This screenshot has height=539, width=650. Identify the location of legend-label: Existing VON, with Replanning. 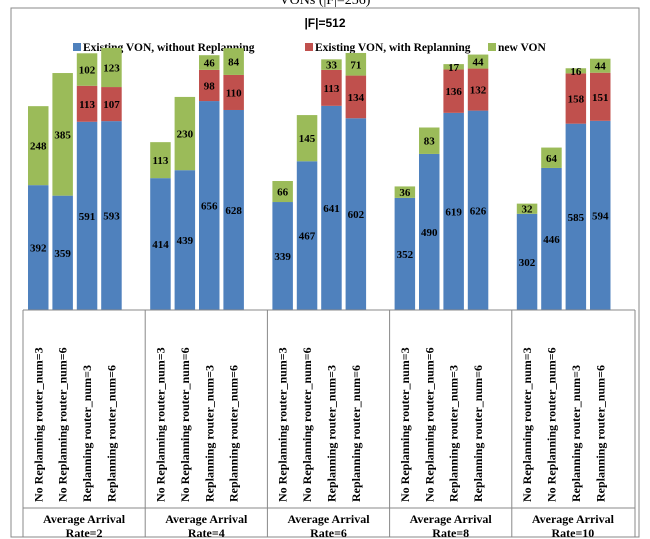
(393, 48).